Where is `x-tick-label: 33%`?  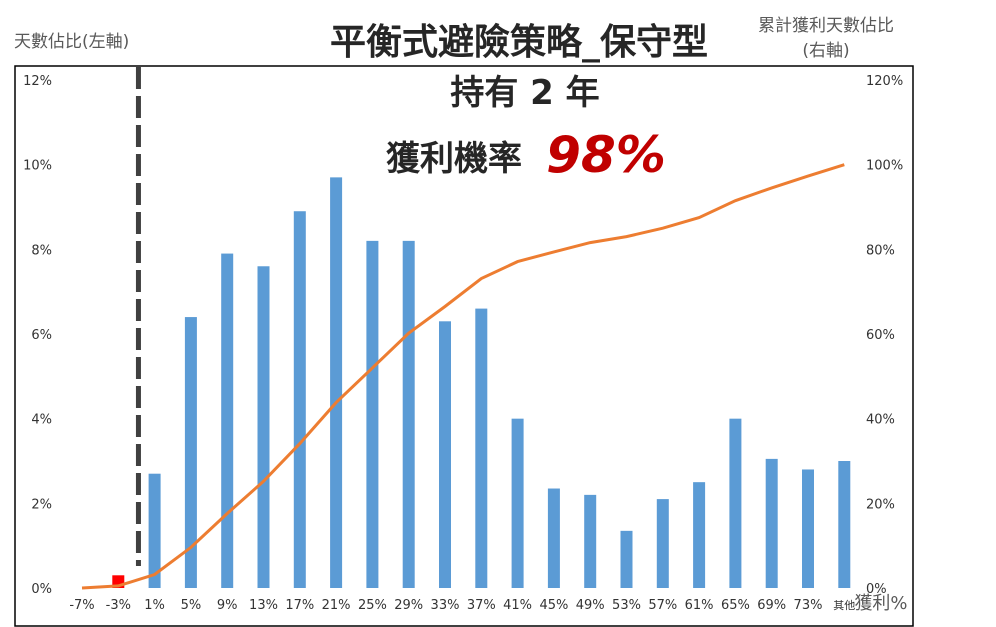
x-tick-label: 33% is located at coordinates (445, 605).